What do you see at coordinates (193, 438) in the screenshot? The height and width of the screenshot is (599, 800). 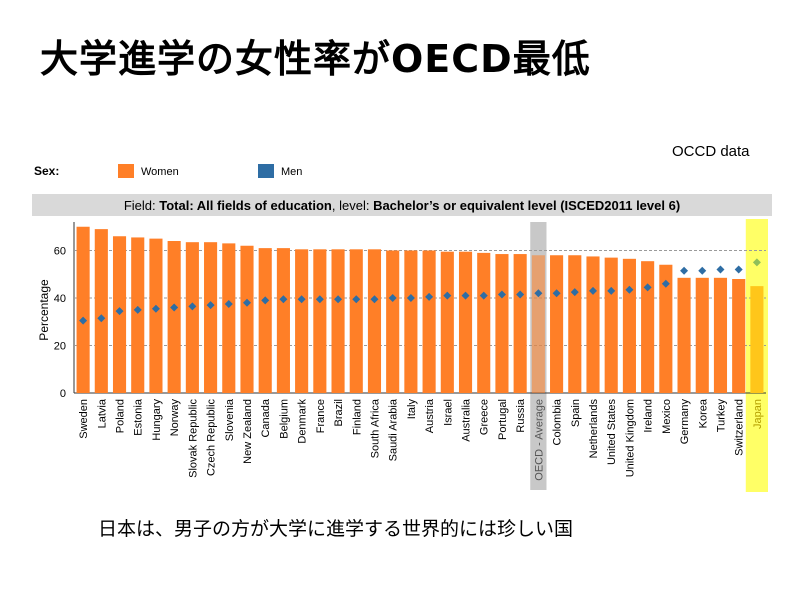 I see `category-label: Slovak Republic` at bounding box center [193, 438].